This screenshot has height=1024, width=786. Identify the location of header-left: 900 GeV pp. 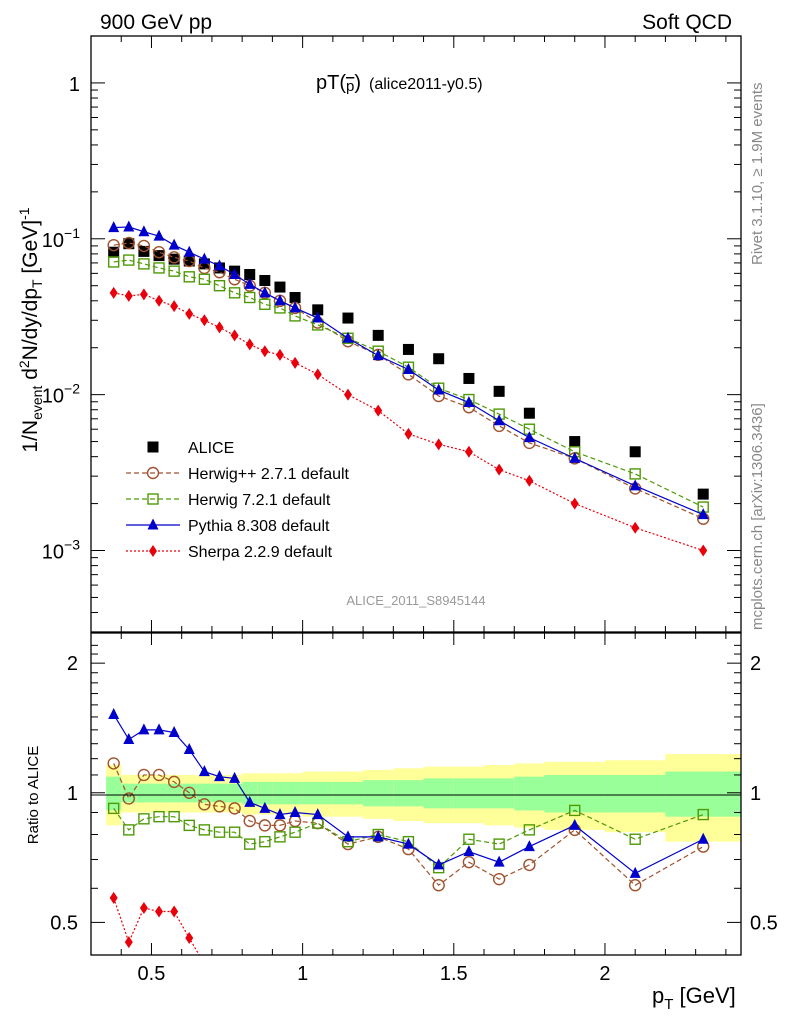
(156, 22).